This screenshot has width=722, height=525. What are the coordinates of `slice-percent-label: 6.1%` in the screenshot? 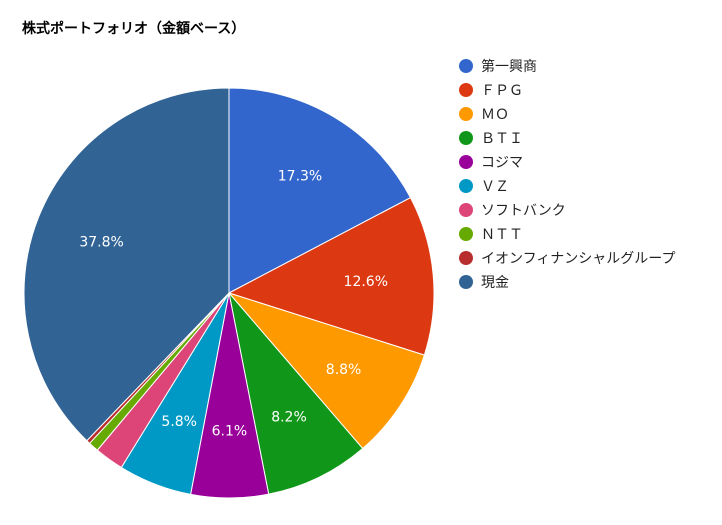 It's located at (230, 431).